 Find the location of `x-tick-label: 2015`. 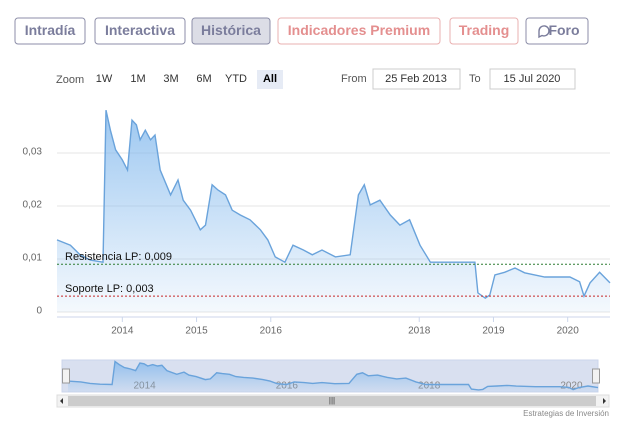

x-tick-label: 2015 is located at coordinates (196, 331).